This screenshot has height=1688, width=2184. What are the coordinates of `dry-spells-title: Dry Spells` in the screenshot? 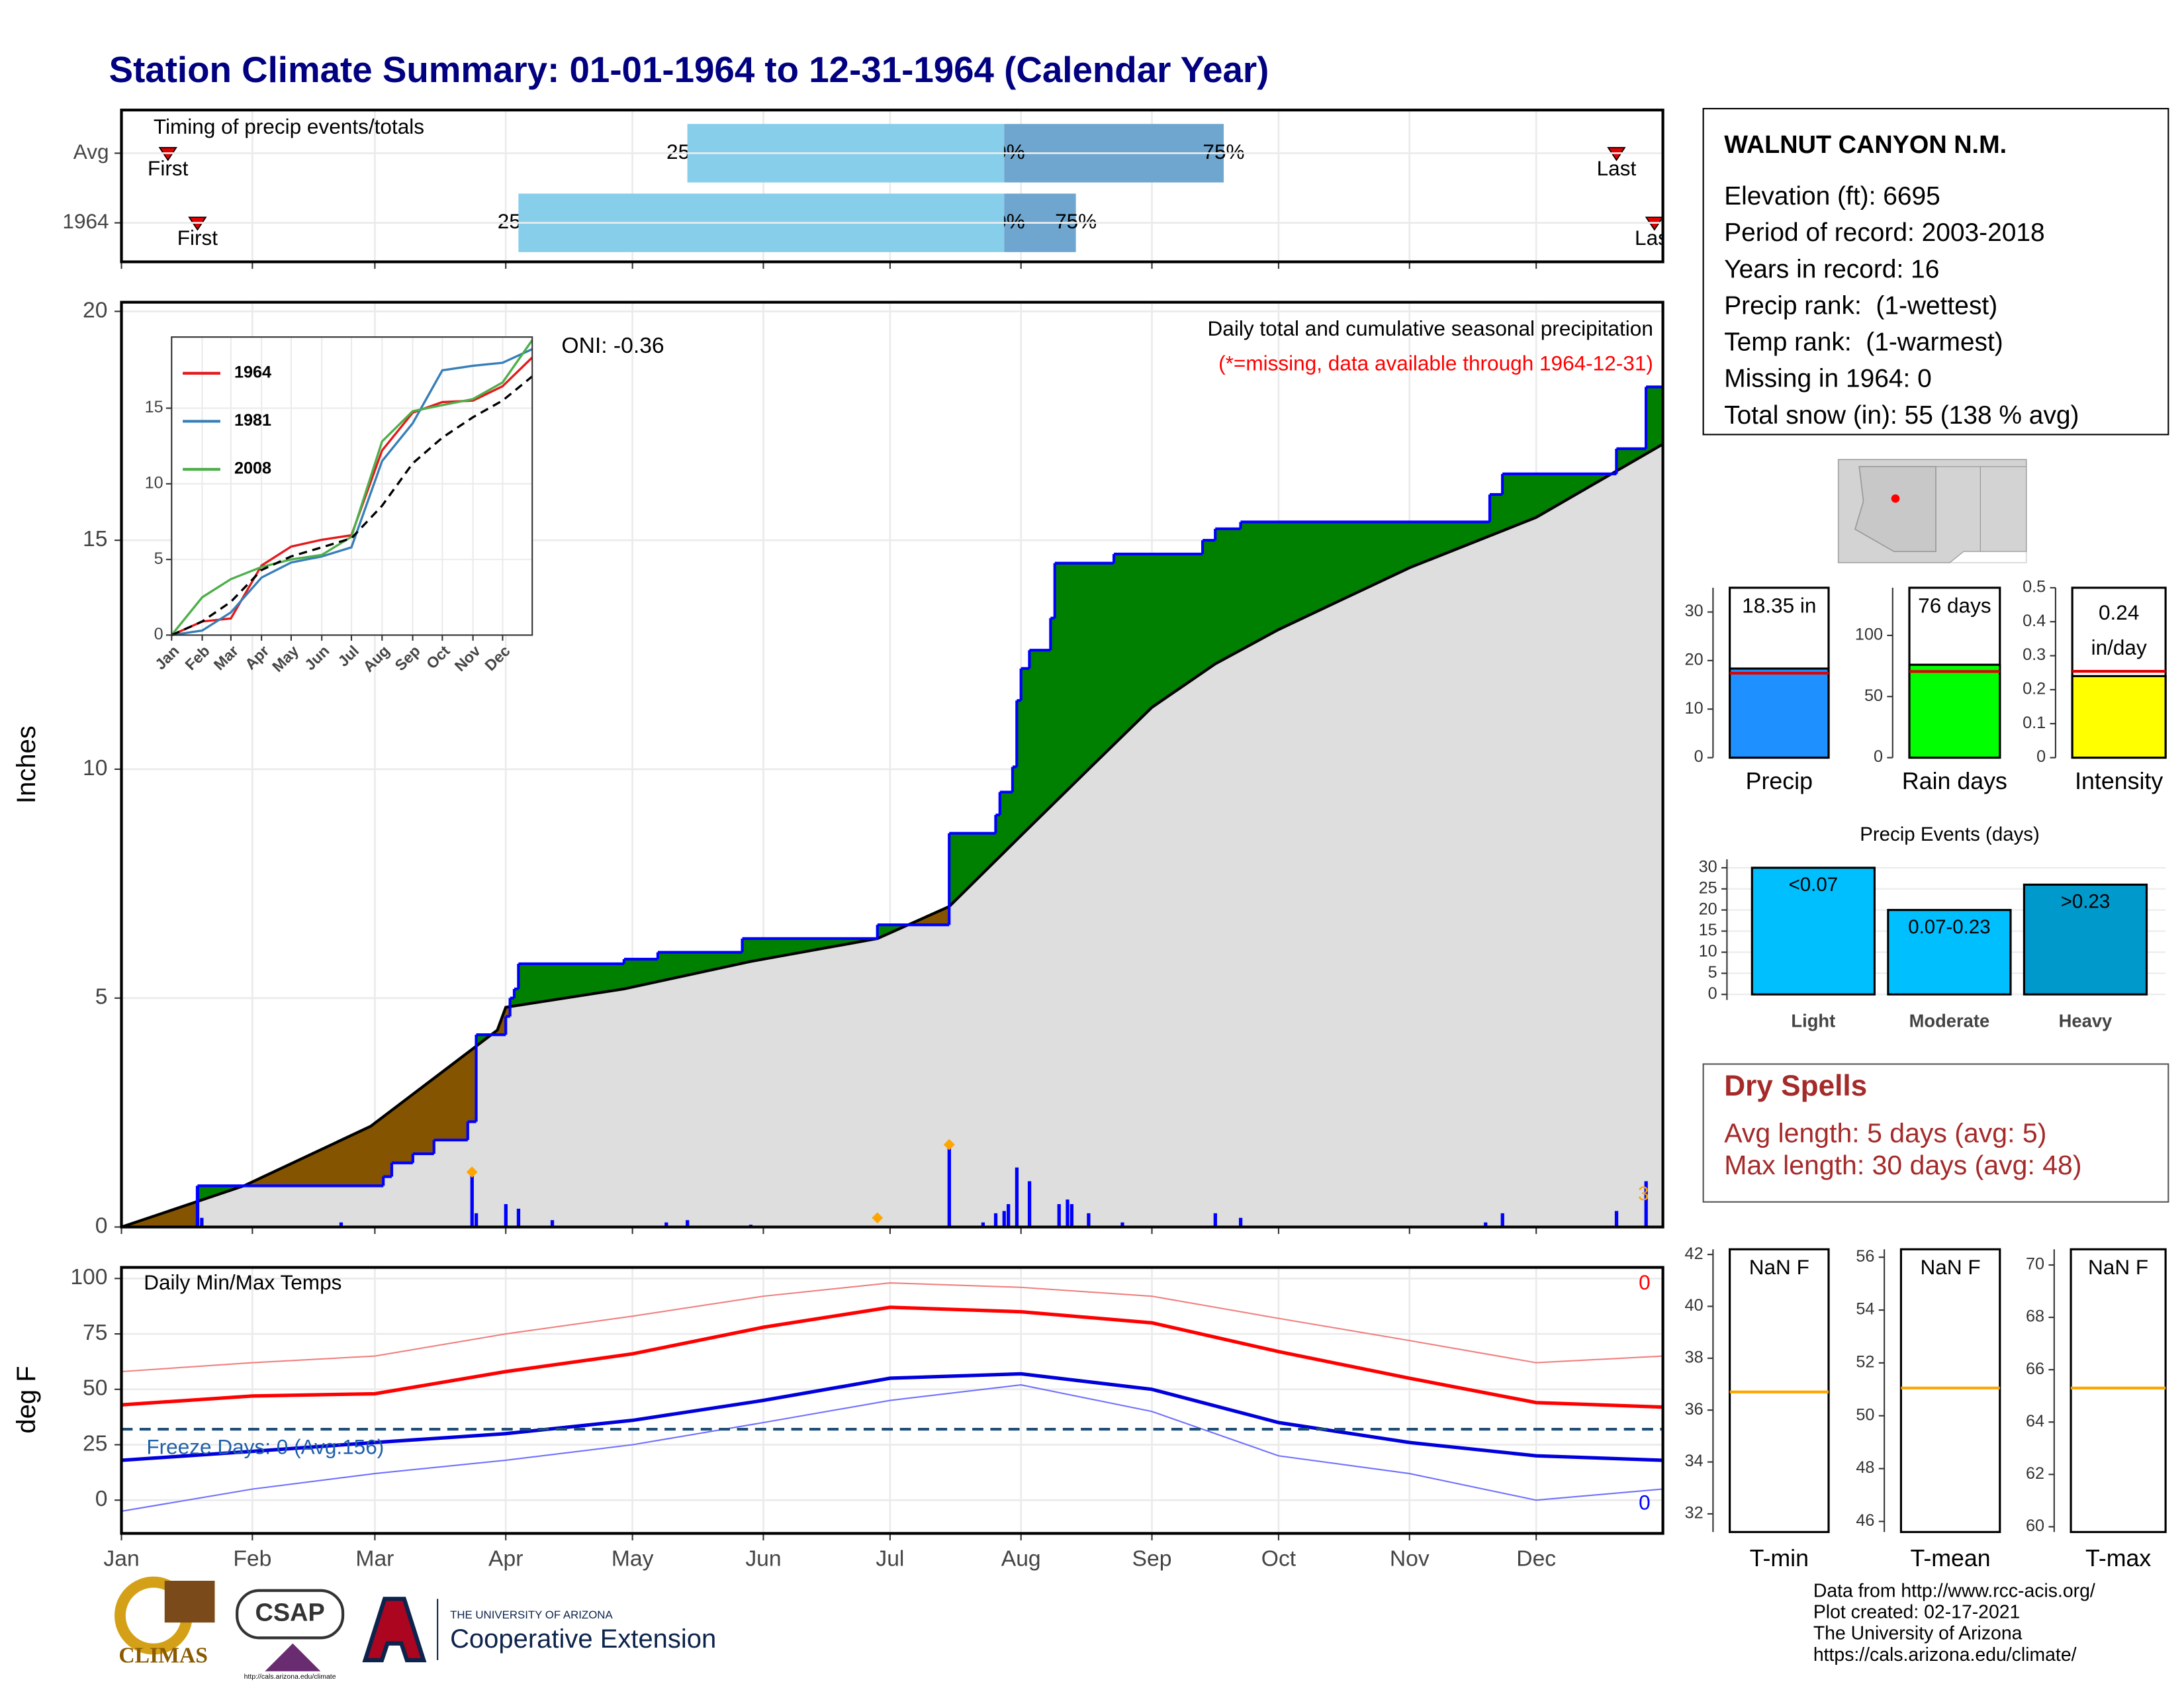 It's located at (1795, 1086).